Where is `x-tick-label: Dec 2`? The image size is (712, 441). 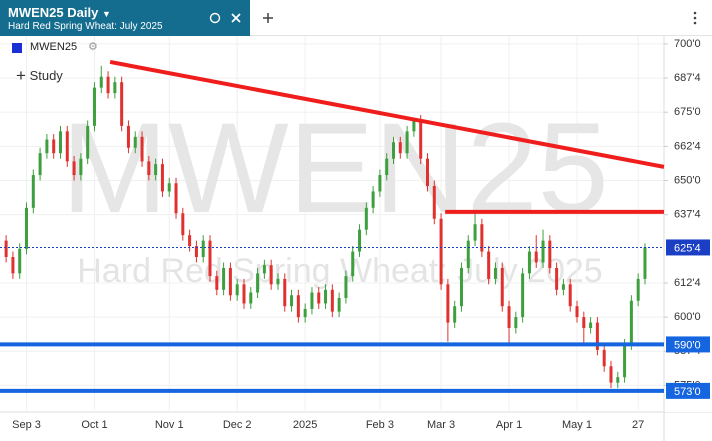 x-tick-label: Dec 2 is located at coordinates (237, 425).